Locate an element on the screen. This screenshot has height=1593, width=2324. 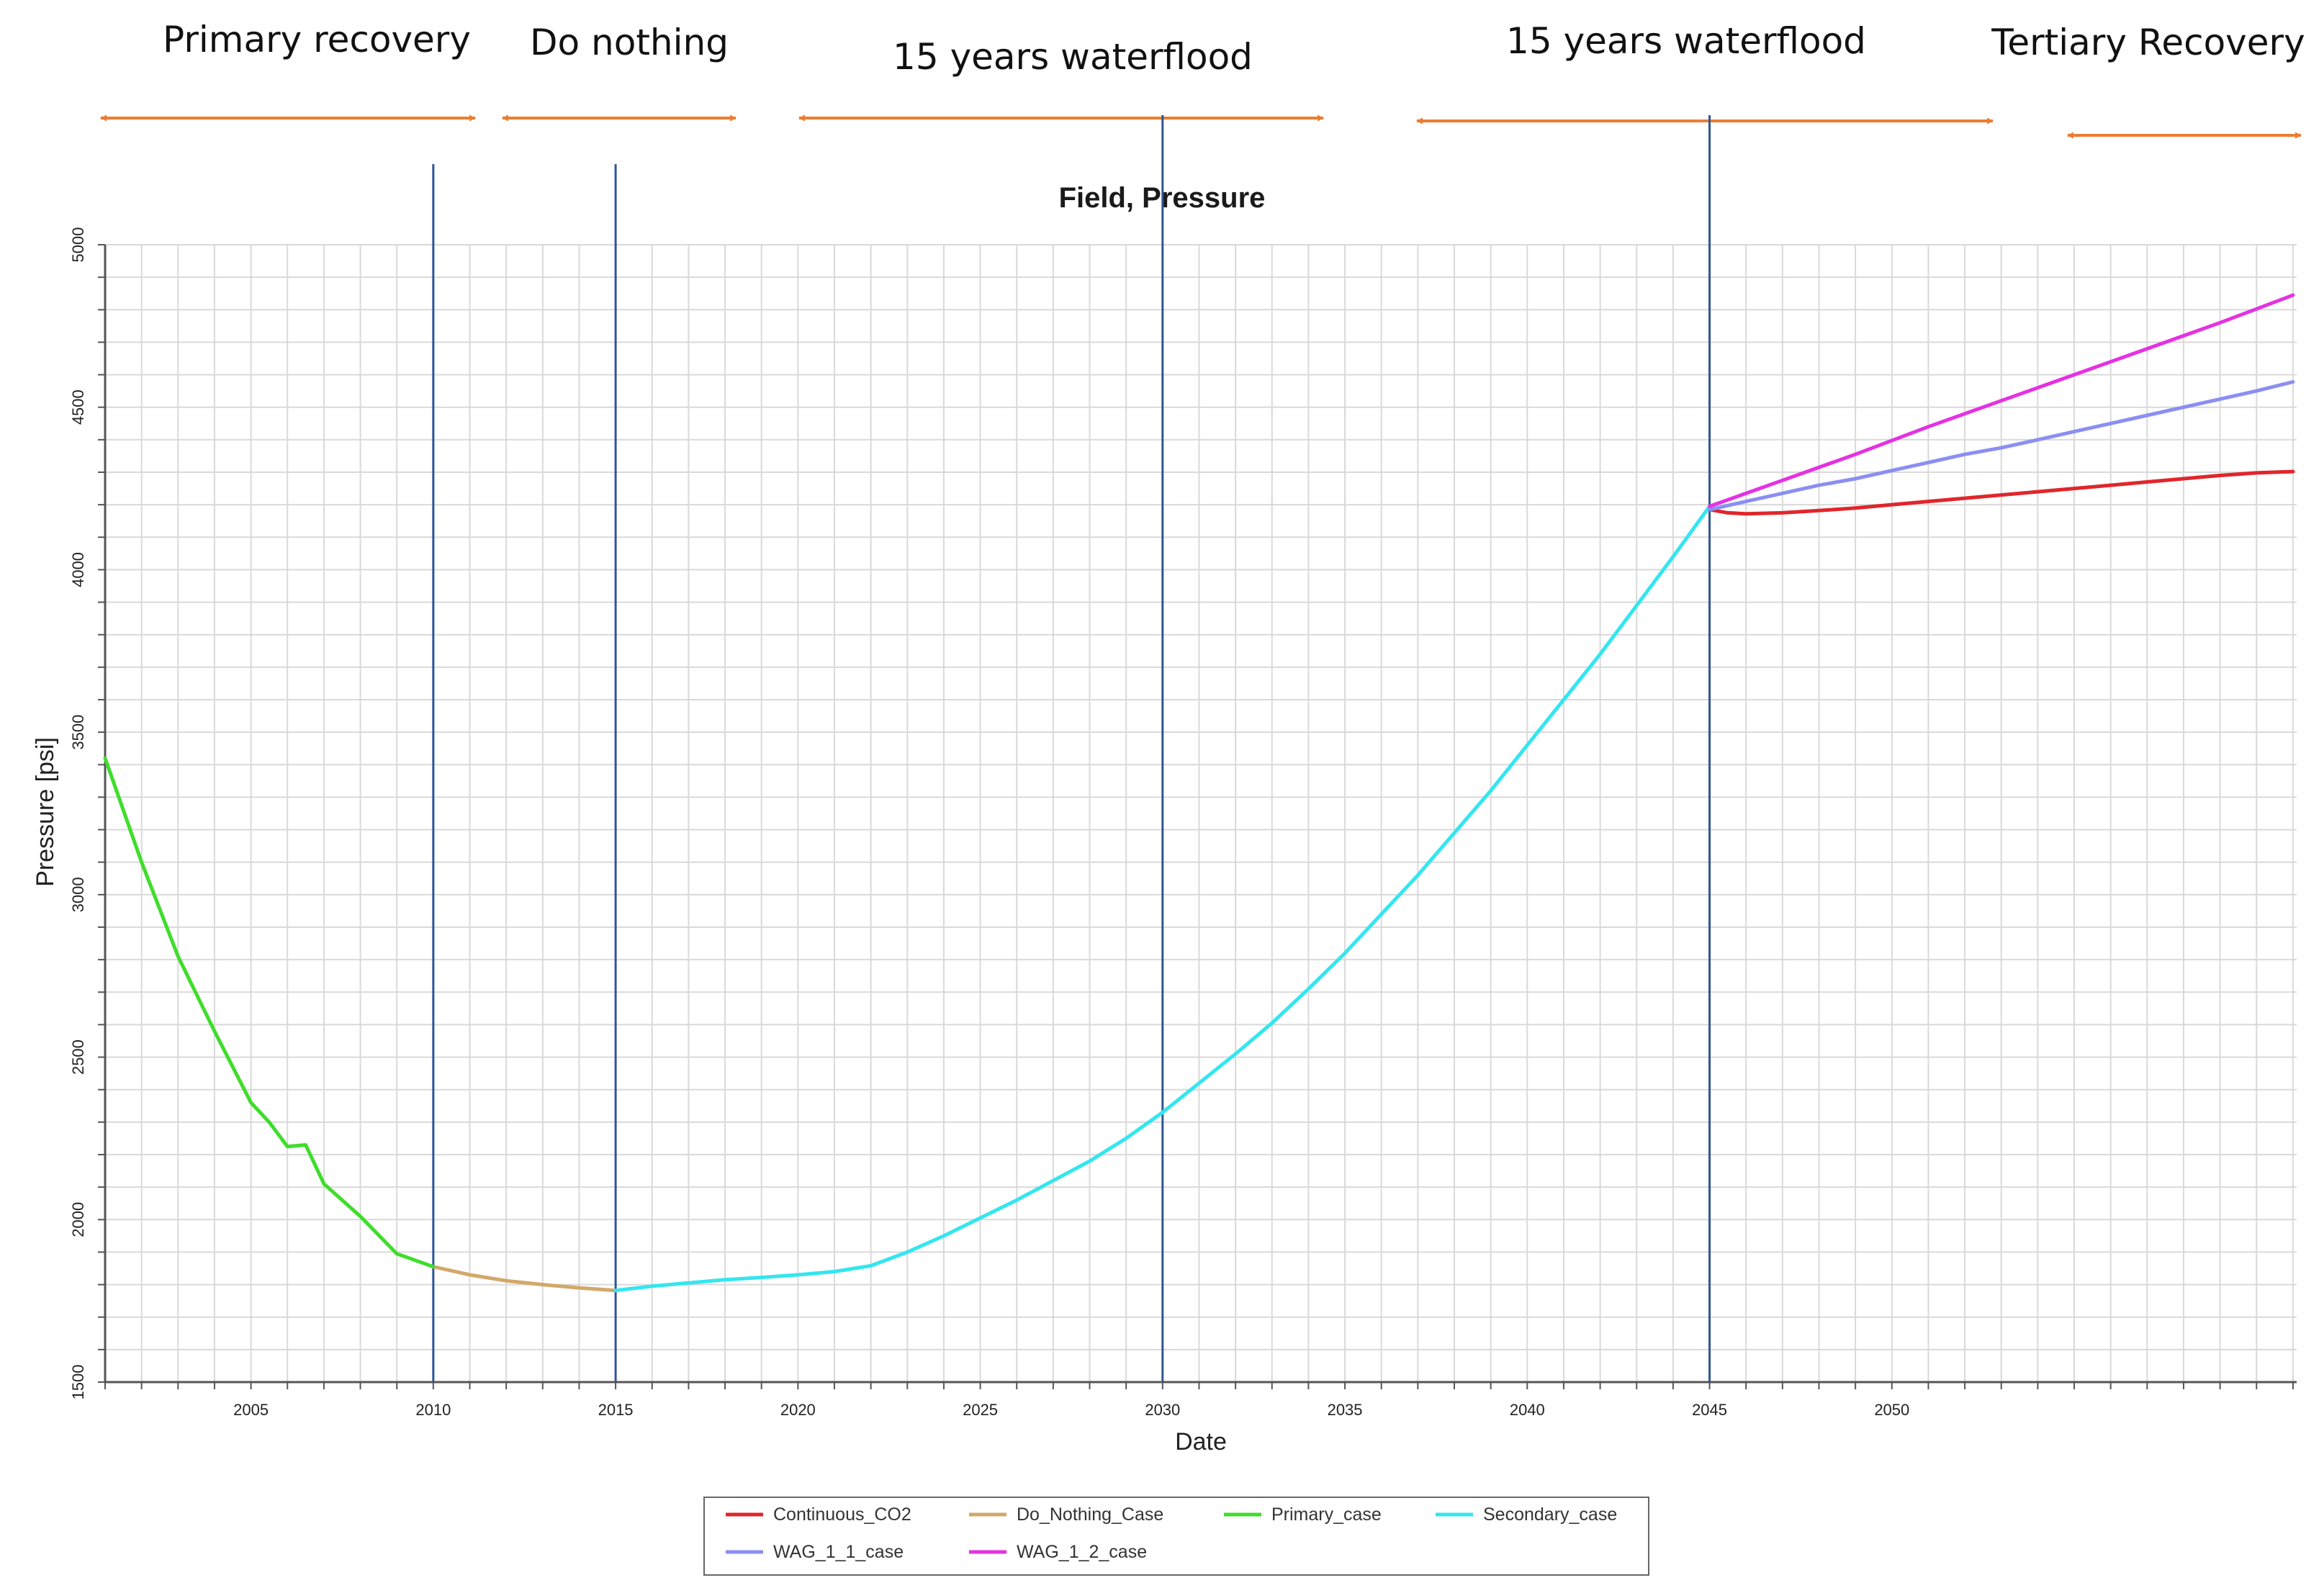
x-tick-label: 2035 is located at coordinates (1345, 1410).